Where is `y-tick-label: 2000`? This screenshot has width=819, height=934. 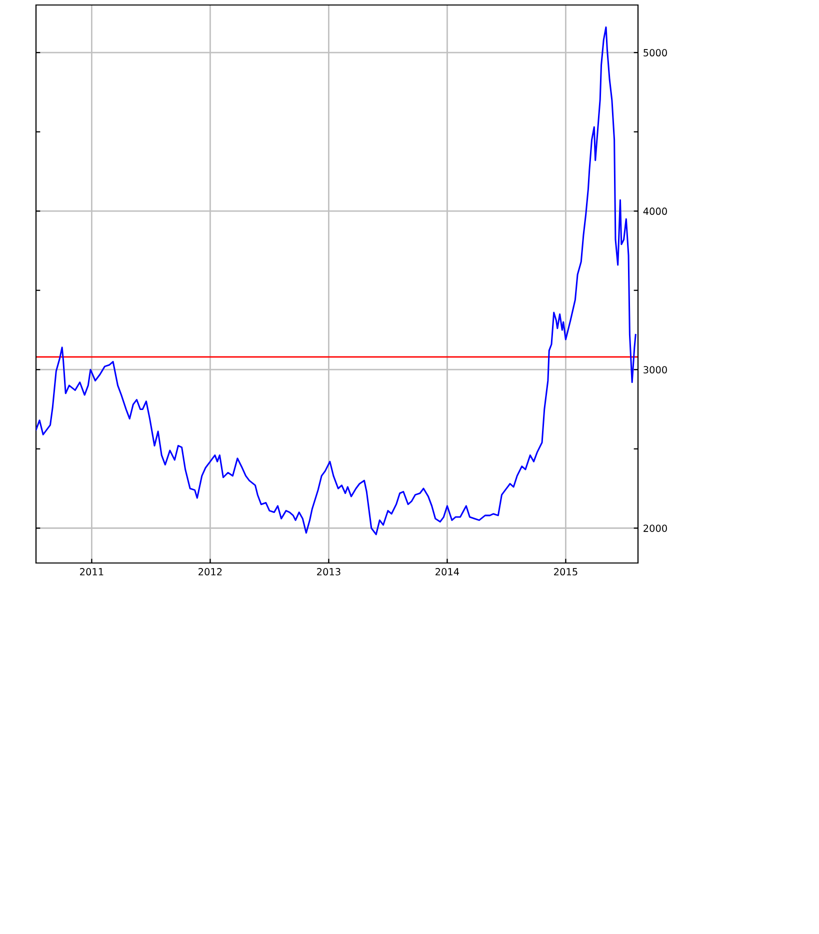 y-tick-label: 2000 is located at coordinates (655, 528).